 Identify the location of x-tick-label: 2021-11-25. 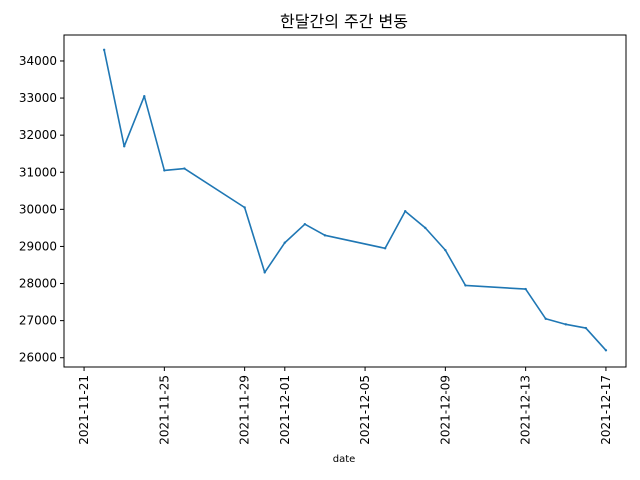
(164, 410).